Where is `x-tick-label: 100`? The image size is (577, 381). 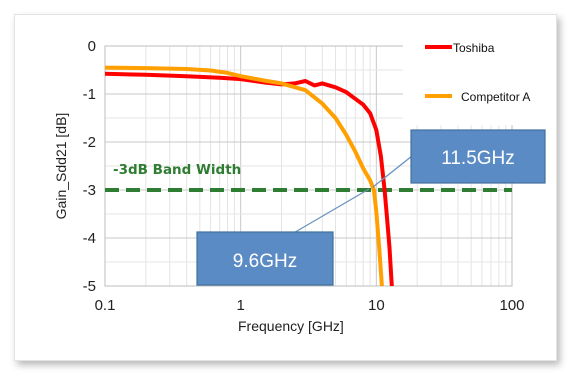
x-tick-label: 100 is located at coordinates (511, 305).